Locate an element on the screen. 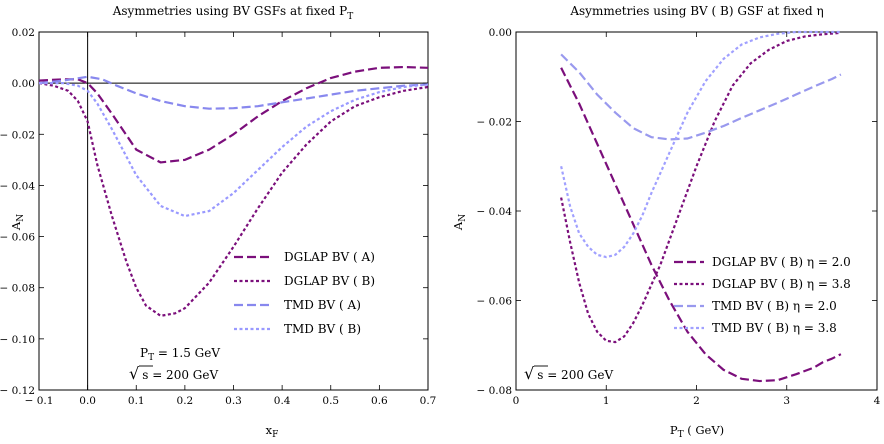  x-tick-label: 2 is located at coordinates (696, 401).